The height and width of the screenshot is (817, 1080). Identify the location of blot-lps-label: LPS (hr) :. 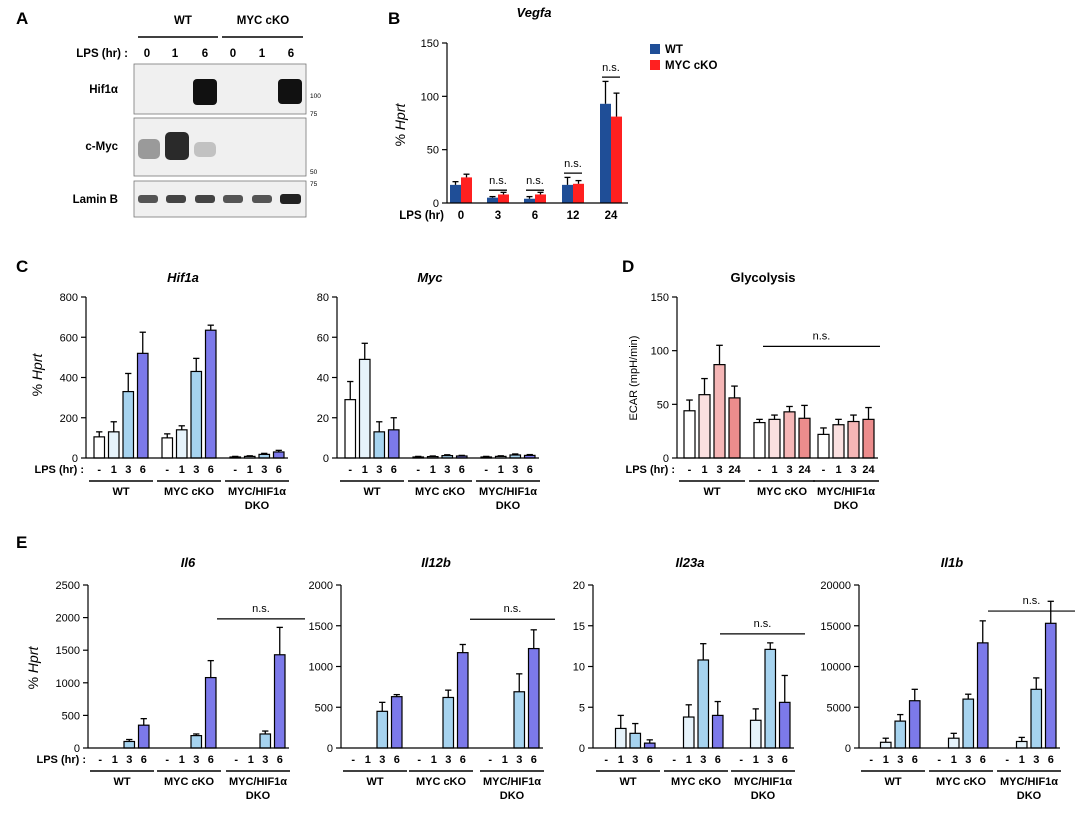
(102, 54).